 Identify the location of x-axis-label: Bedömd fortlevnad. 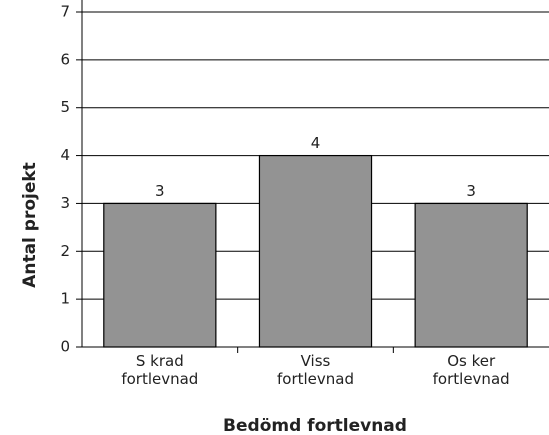
(315, 425).